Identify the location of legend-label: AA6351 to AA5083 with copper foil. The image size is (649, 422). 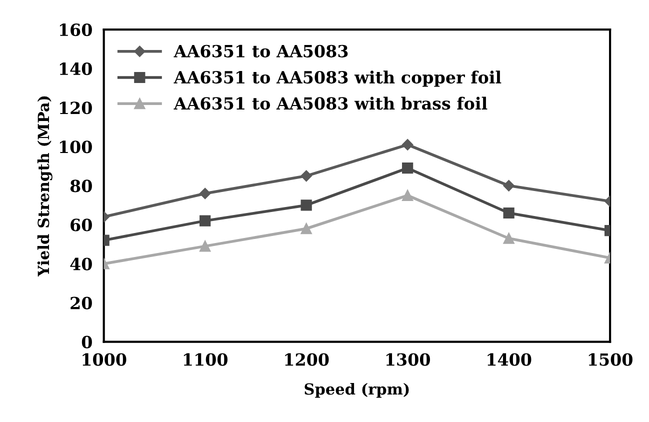
(338, 78).